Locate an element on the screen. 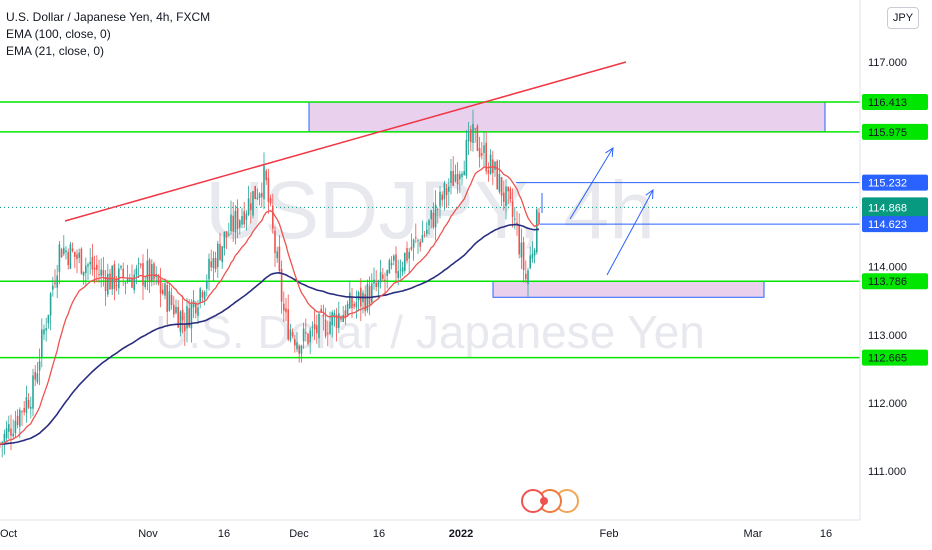 The image size is (932, 550). projection-arrow is located at coordinates (630, 232).